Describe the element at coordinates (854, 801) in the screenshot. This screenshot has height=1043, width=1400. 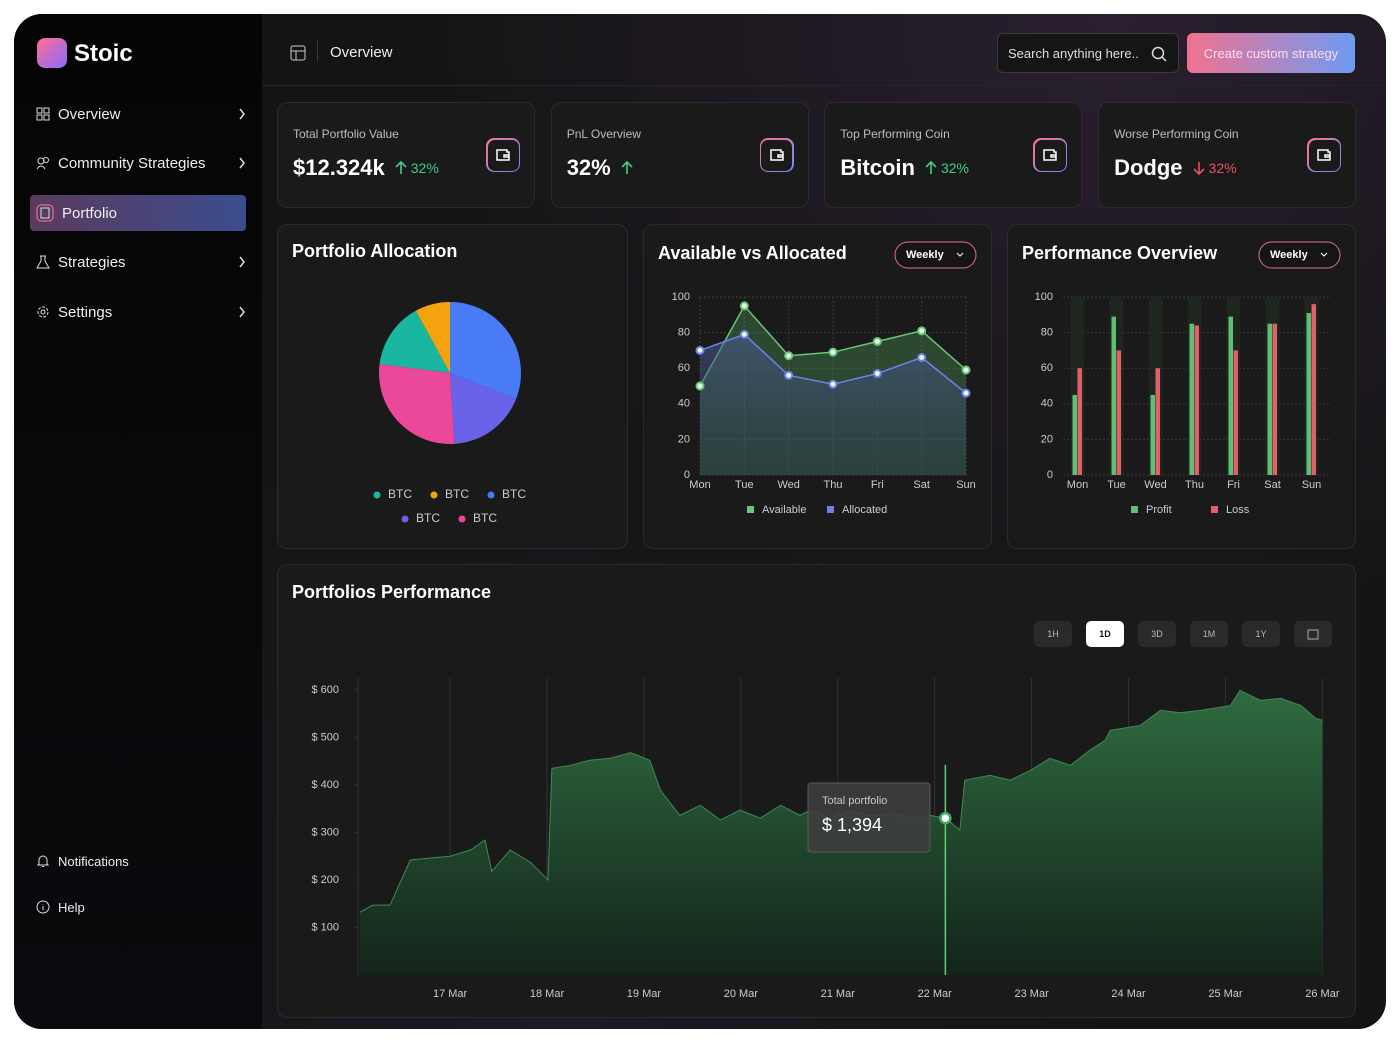
I see `tooltip-label: Total portfolio` at that location.